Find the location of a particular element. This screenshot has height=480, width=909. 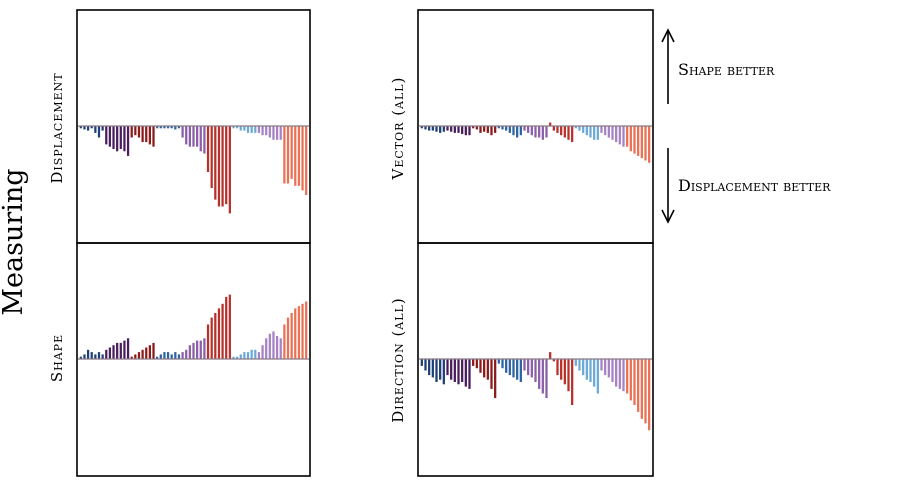

panel-right-bottom is located at coordinates (535, 391).